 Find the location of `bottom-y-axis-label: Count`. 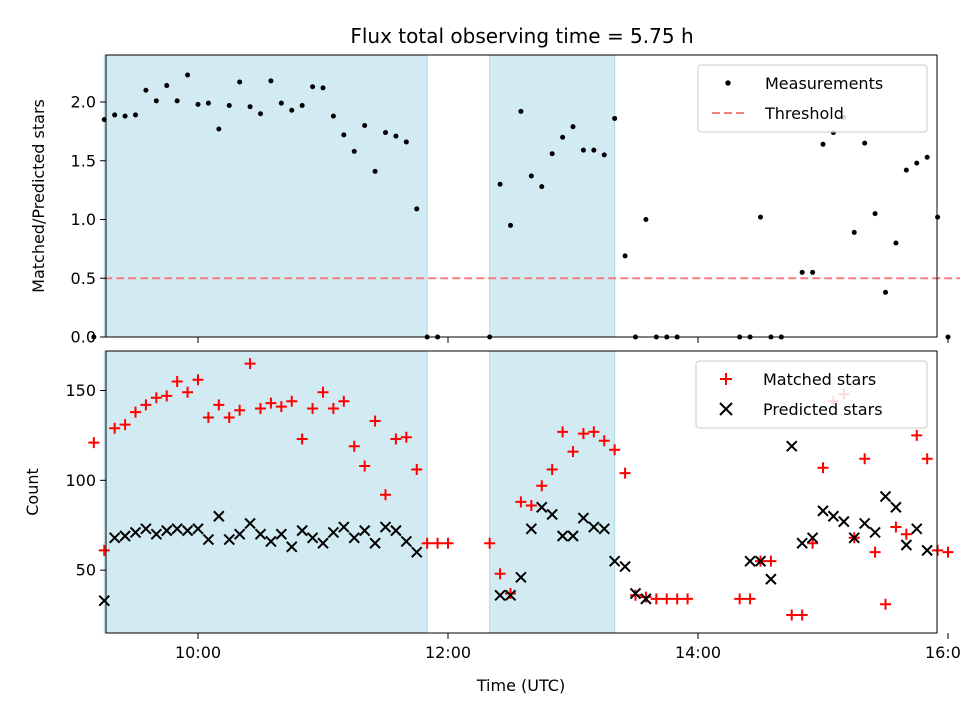

bottom-y-axis-label: Count is located at coordinates (32, 492).